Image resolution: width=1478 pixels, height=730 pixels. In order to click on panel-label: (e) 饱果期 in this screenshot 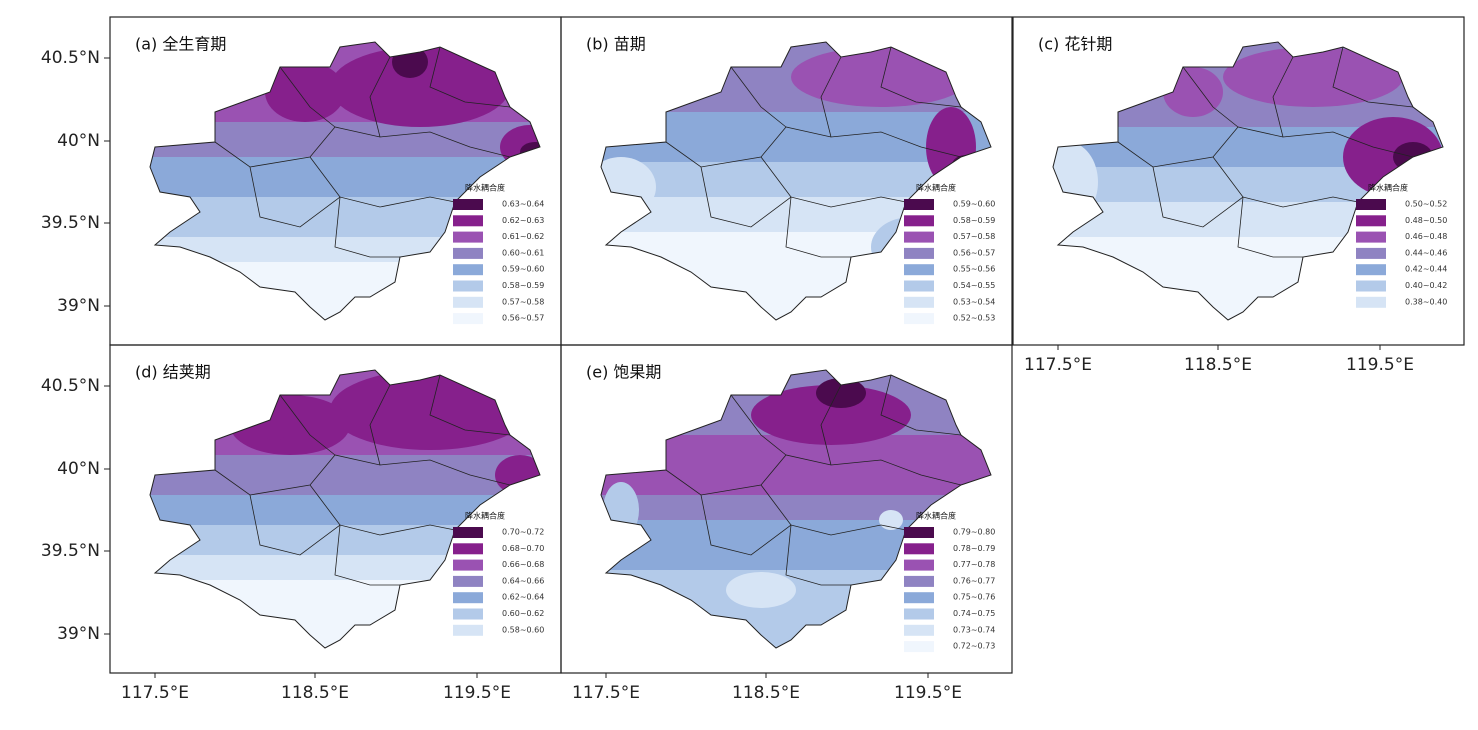, I will do `click(623, 372)`.